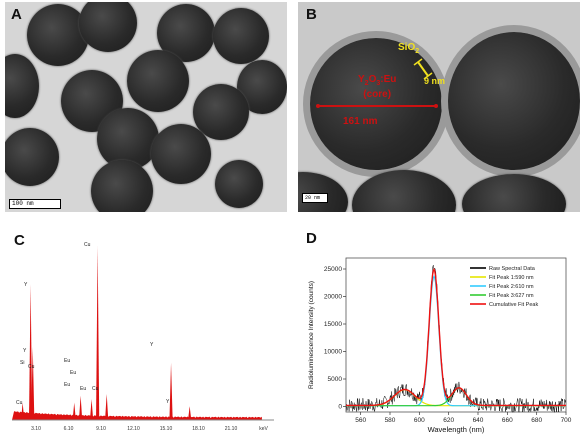 Image resolution: width=587 pixels, height=438 pixels. What do you see at coordinates (333, 269) in the screenshot?
I see `rl-y-tick-label: 25000` at bounding box center [333, 269].